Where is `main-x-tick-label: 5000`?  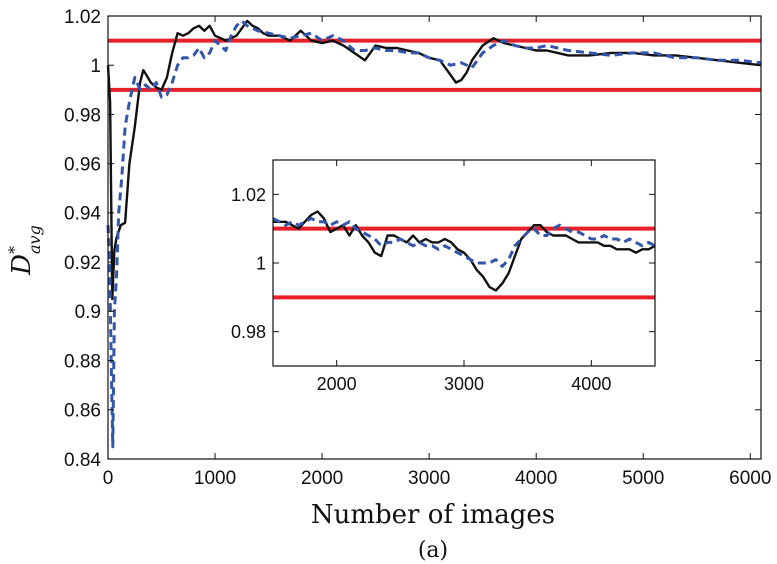 main-x-tick-label: 5000 is located at coordinates (643, 478).